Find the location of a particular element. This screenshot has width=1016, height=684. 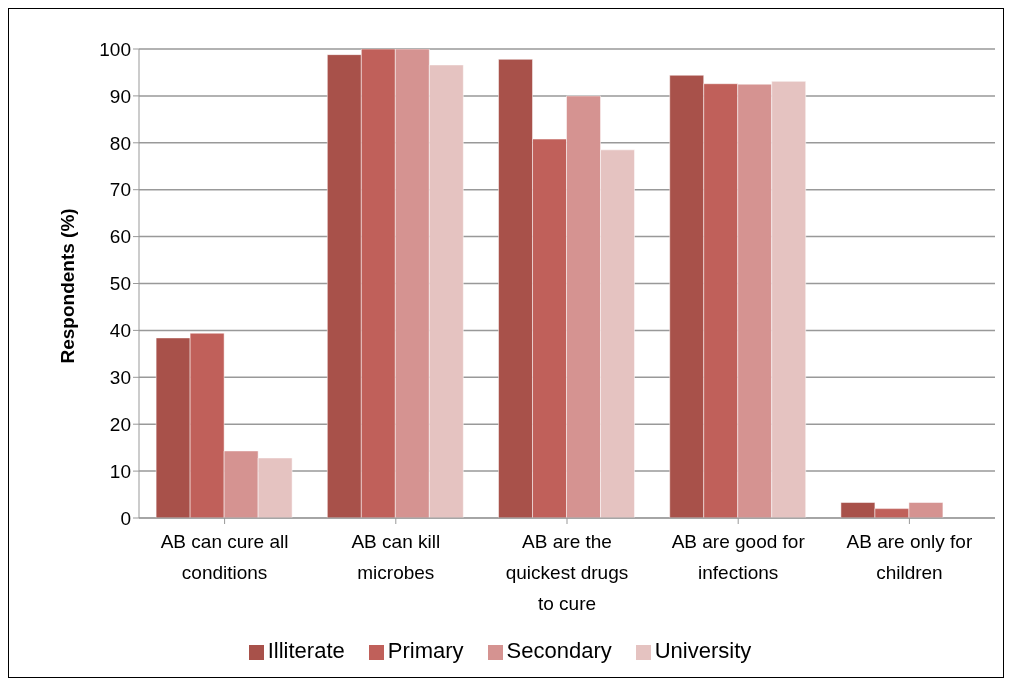

legend-label: Secondary is located at coordinates (559, 650).